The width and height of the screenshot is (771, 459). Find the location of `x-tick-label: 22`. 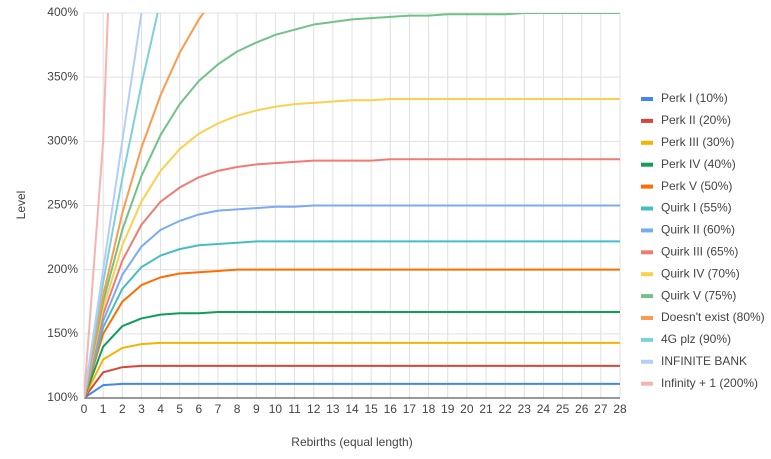

x-tick-label: 22 is located at coordinates (505, 409).